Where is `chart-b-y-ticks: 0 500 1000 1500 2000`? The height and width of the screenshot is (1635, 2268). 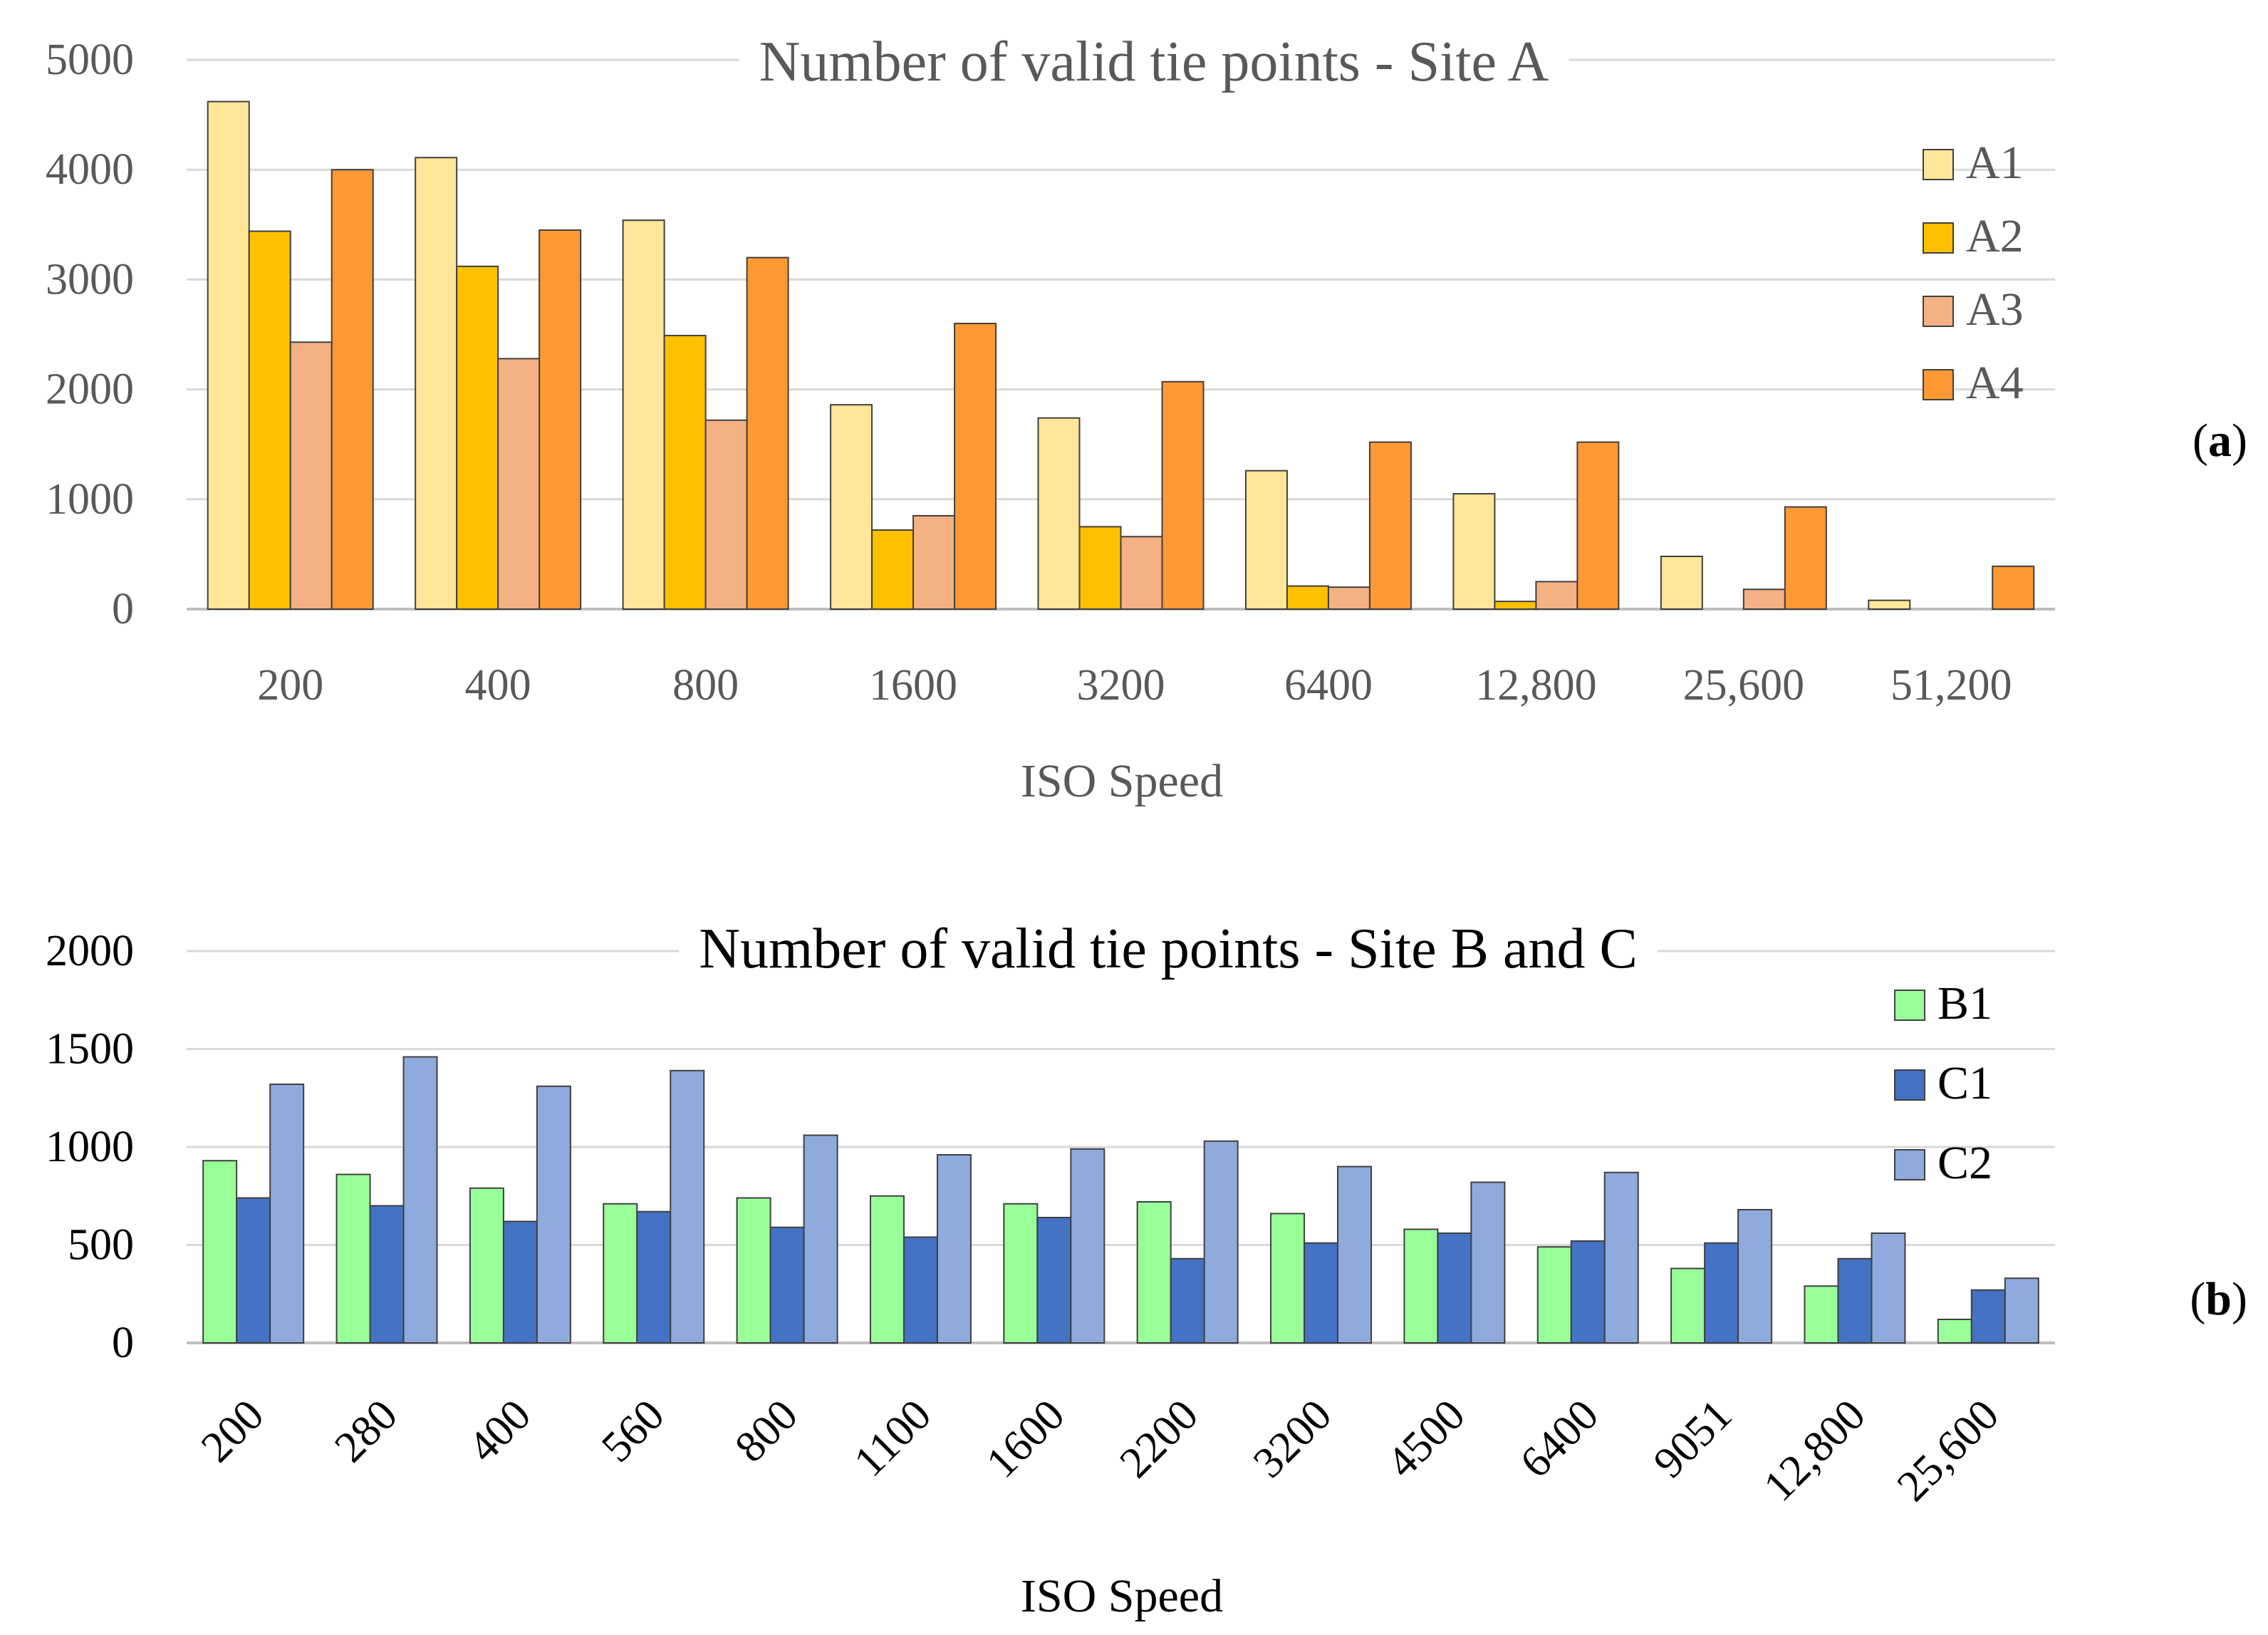 chart-b-y-ticks: 0 500 1000 1500 2000 is located at coordinates (90, 1147).